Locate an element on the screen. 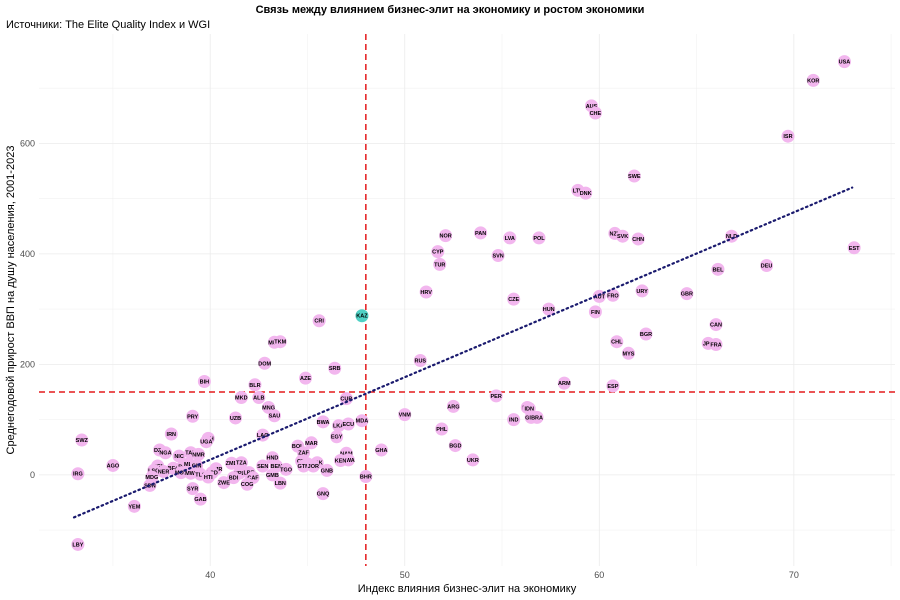 This screenshot has width=900, height=600. point-label: CYP is located at coordinates (438, 253).